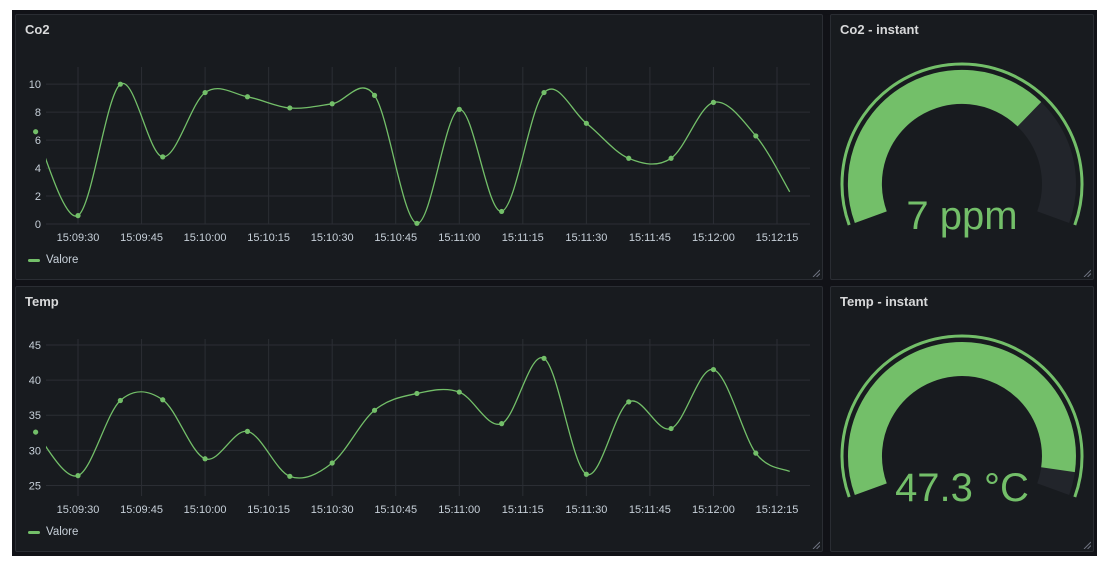  I want to click on co2-gauge-value-arc, so click(944, 146).